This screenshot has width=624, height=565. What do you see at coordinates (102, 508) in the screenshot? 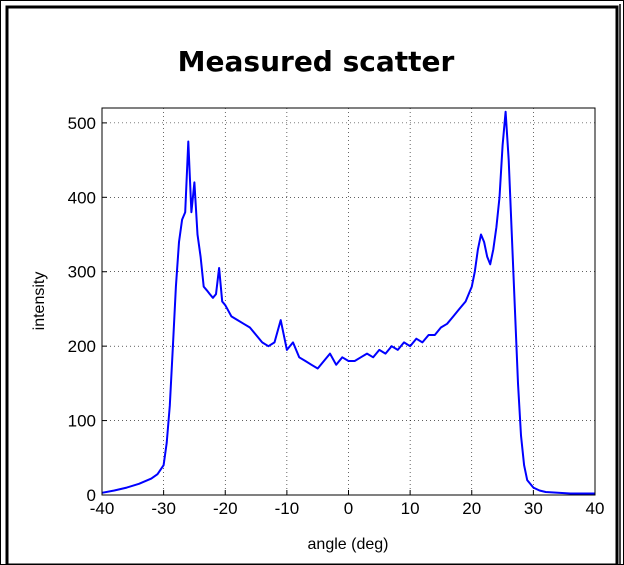
I see `x-tick-label: -40` at bounding box center [102, 508].